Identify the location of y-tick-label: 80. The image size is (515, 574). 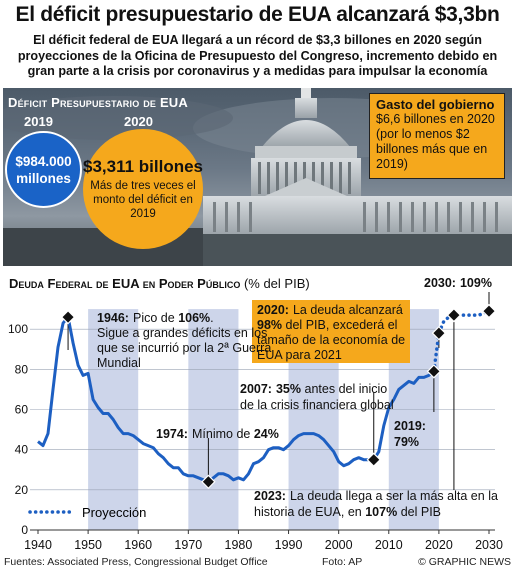
(22, 369).